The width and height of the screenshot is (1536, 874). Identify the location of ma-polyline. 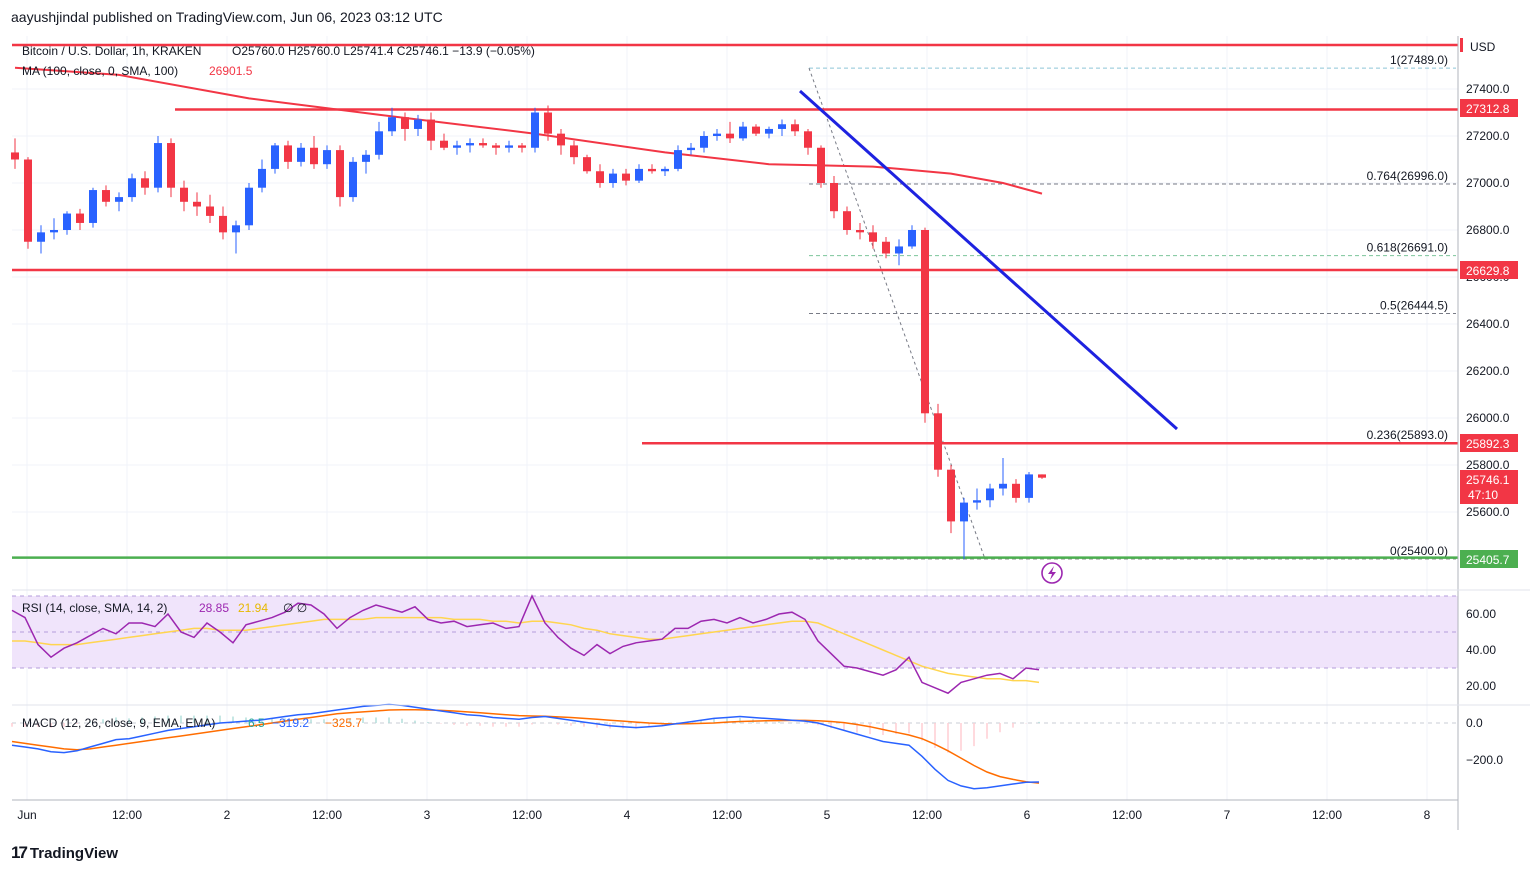
(528, 130).